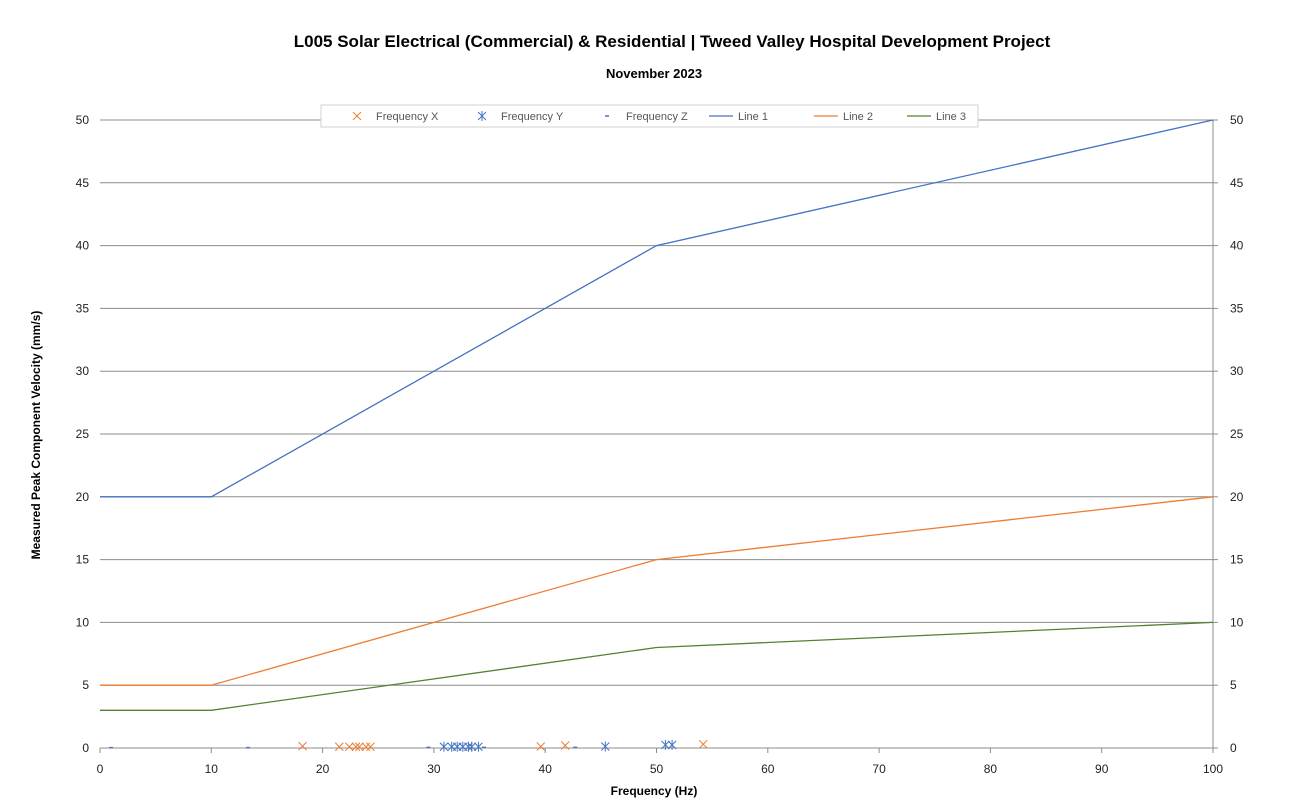 The height and width of the screenshot is (810, 1307). What do you see at coordinates (1237, 560) in the screenshot?
I see `y2-tick-label: 15` at bounding box center [1237, 560].